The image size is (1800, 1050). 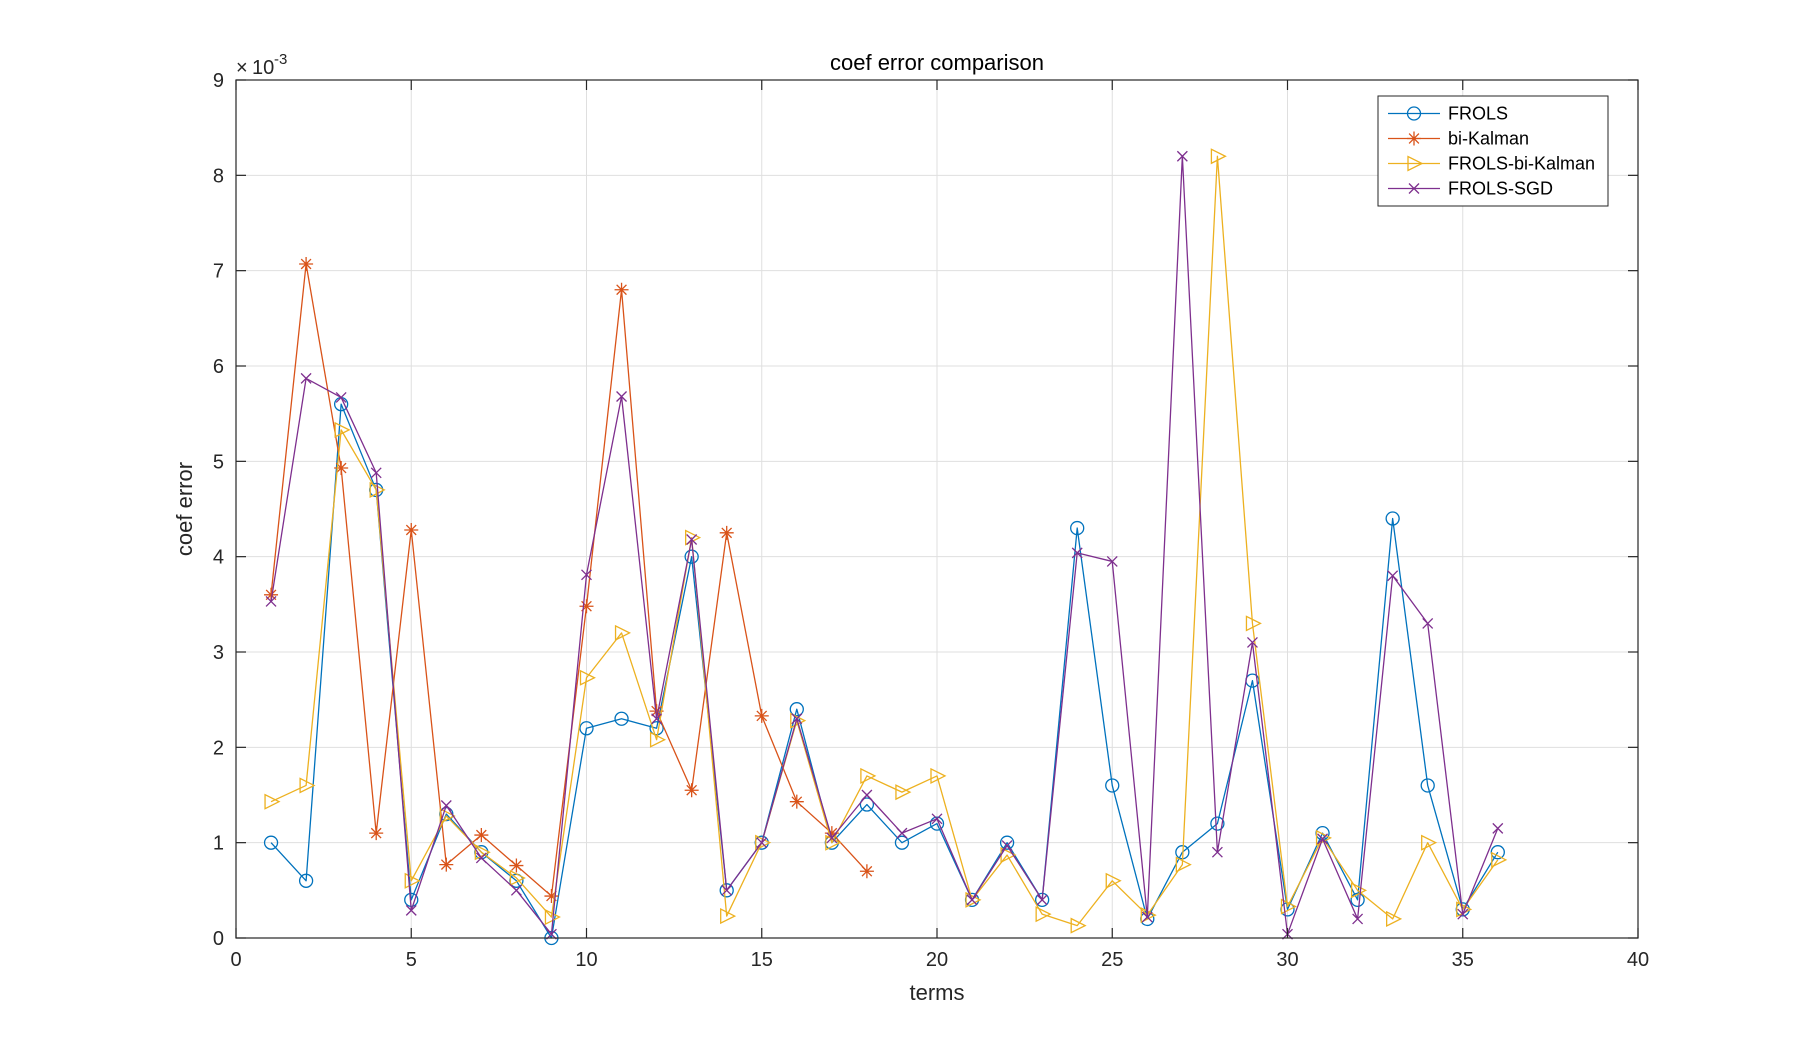 What do you see at coordinates (1414, 138) in the screenshot?
I see `legend-marker-bi-kalman` at bounding box center [1414, 138].